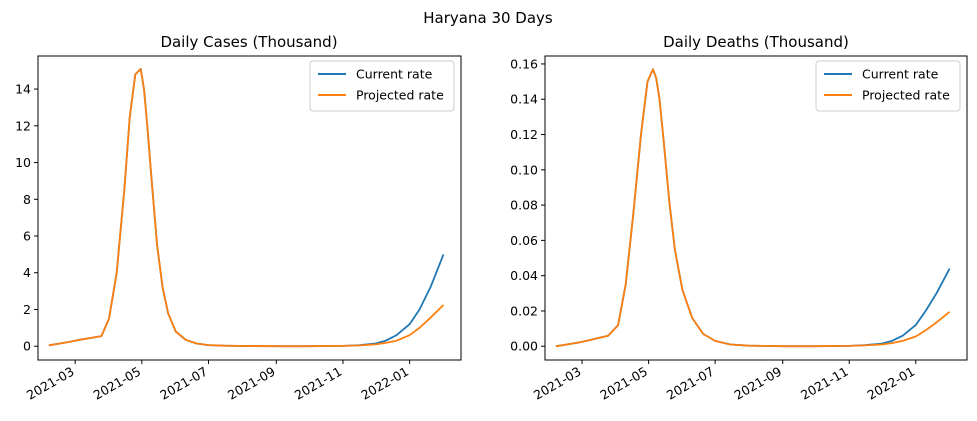 The width and height of the screenshot is (977, 421). Describe the element at coordinates (27, 272) in the screenshot. I see `y-tick-label: 4` at that location.